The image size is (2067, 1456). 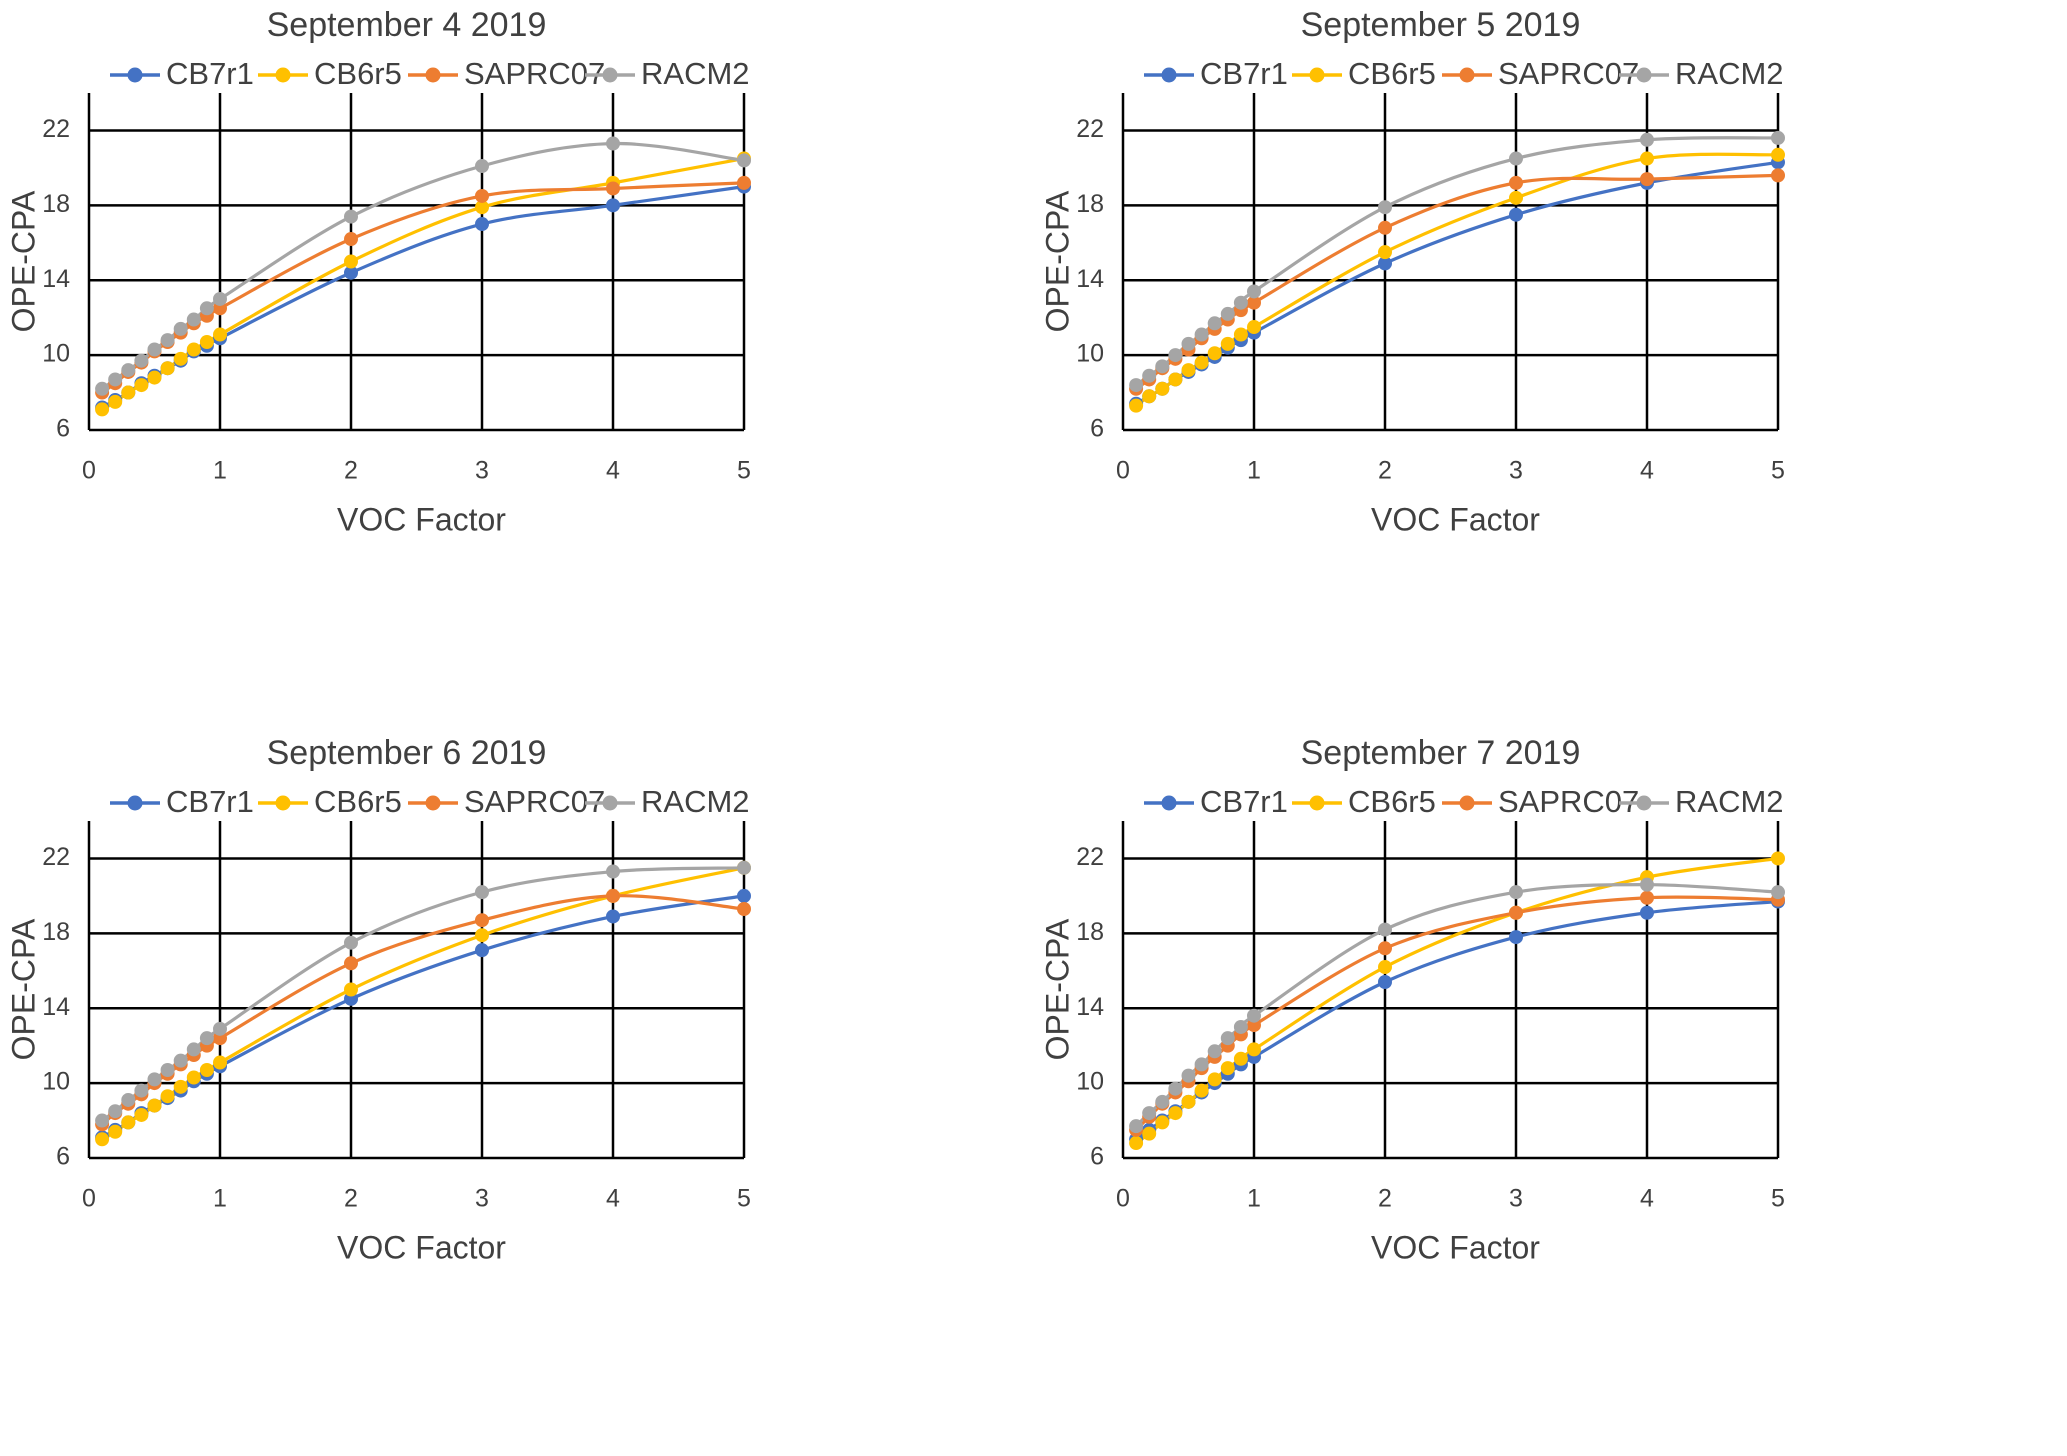 What do you see at coordinates (667, 801) in the screenshot?
I see `legend-item-racm2: RACM2` at bounding box center [667, 801].